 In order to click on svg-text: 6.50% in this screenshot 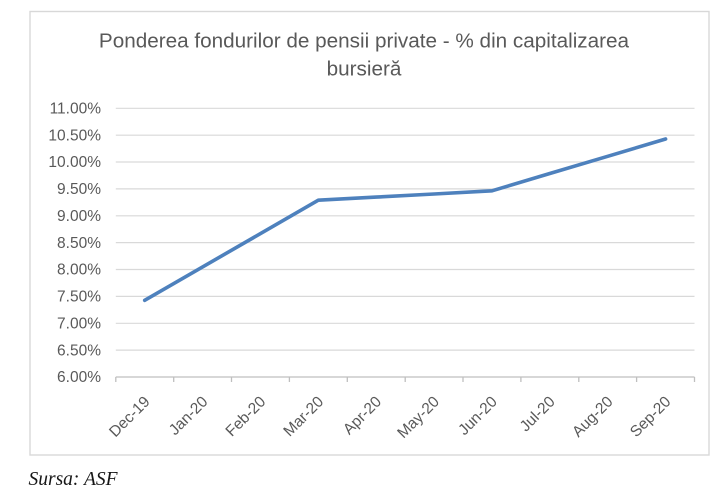, I will do `click(79, 350)`.